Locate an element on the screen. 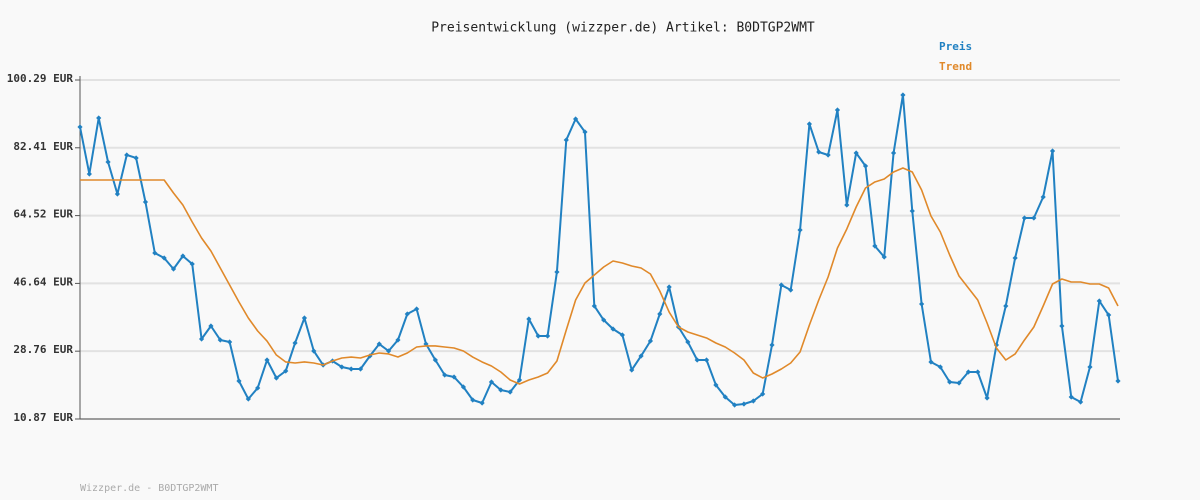  y-tick-label: 64.52 EUR is located at coordinates (43, 214).